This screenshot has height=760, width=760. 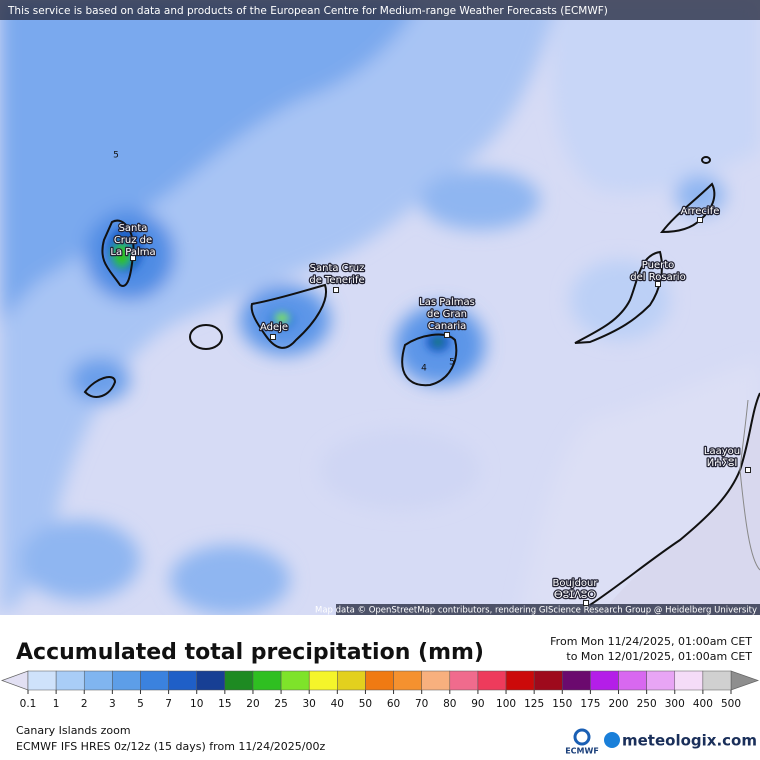 I want to click on place-label: Puerto, so click(x=658, y=265).